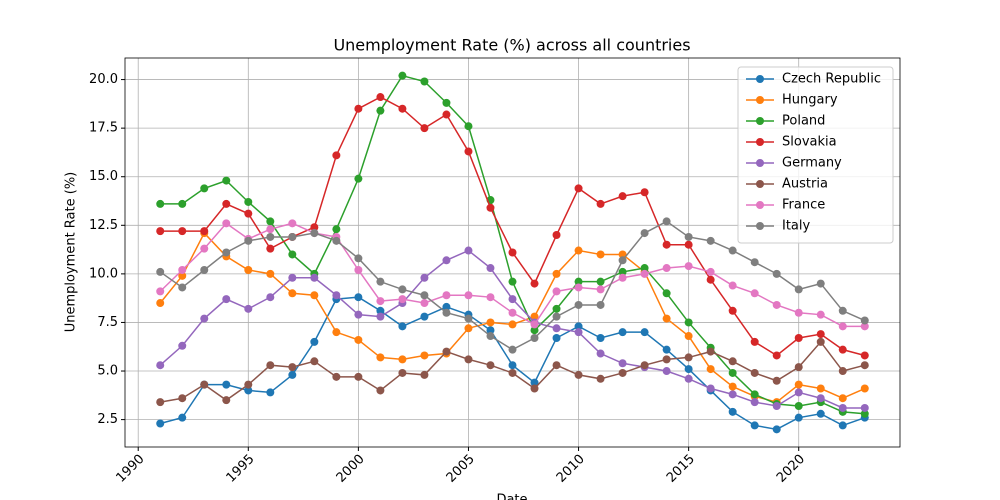 The image size is (1000, 500). I want to click on y-axis-label: Unemployment Rate (%), so click(71, 252).